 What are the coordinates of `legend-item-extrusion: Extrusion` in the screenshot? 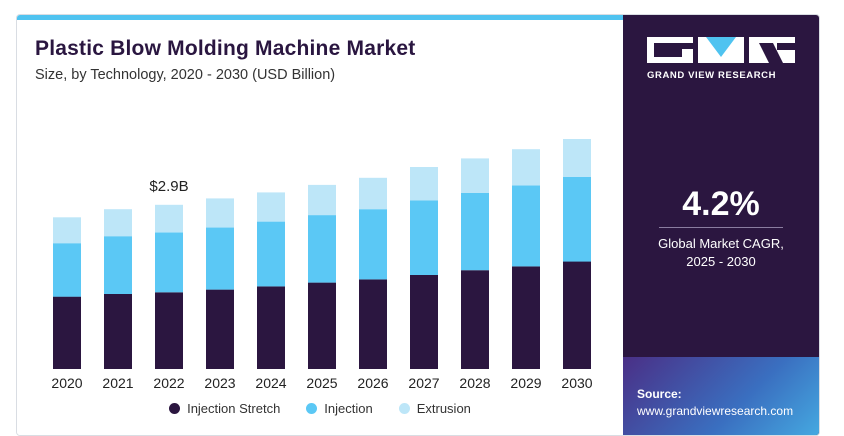 It's located at (434, 408).